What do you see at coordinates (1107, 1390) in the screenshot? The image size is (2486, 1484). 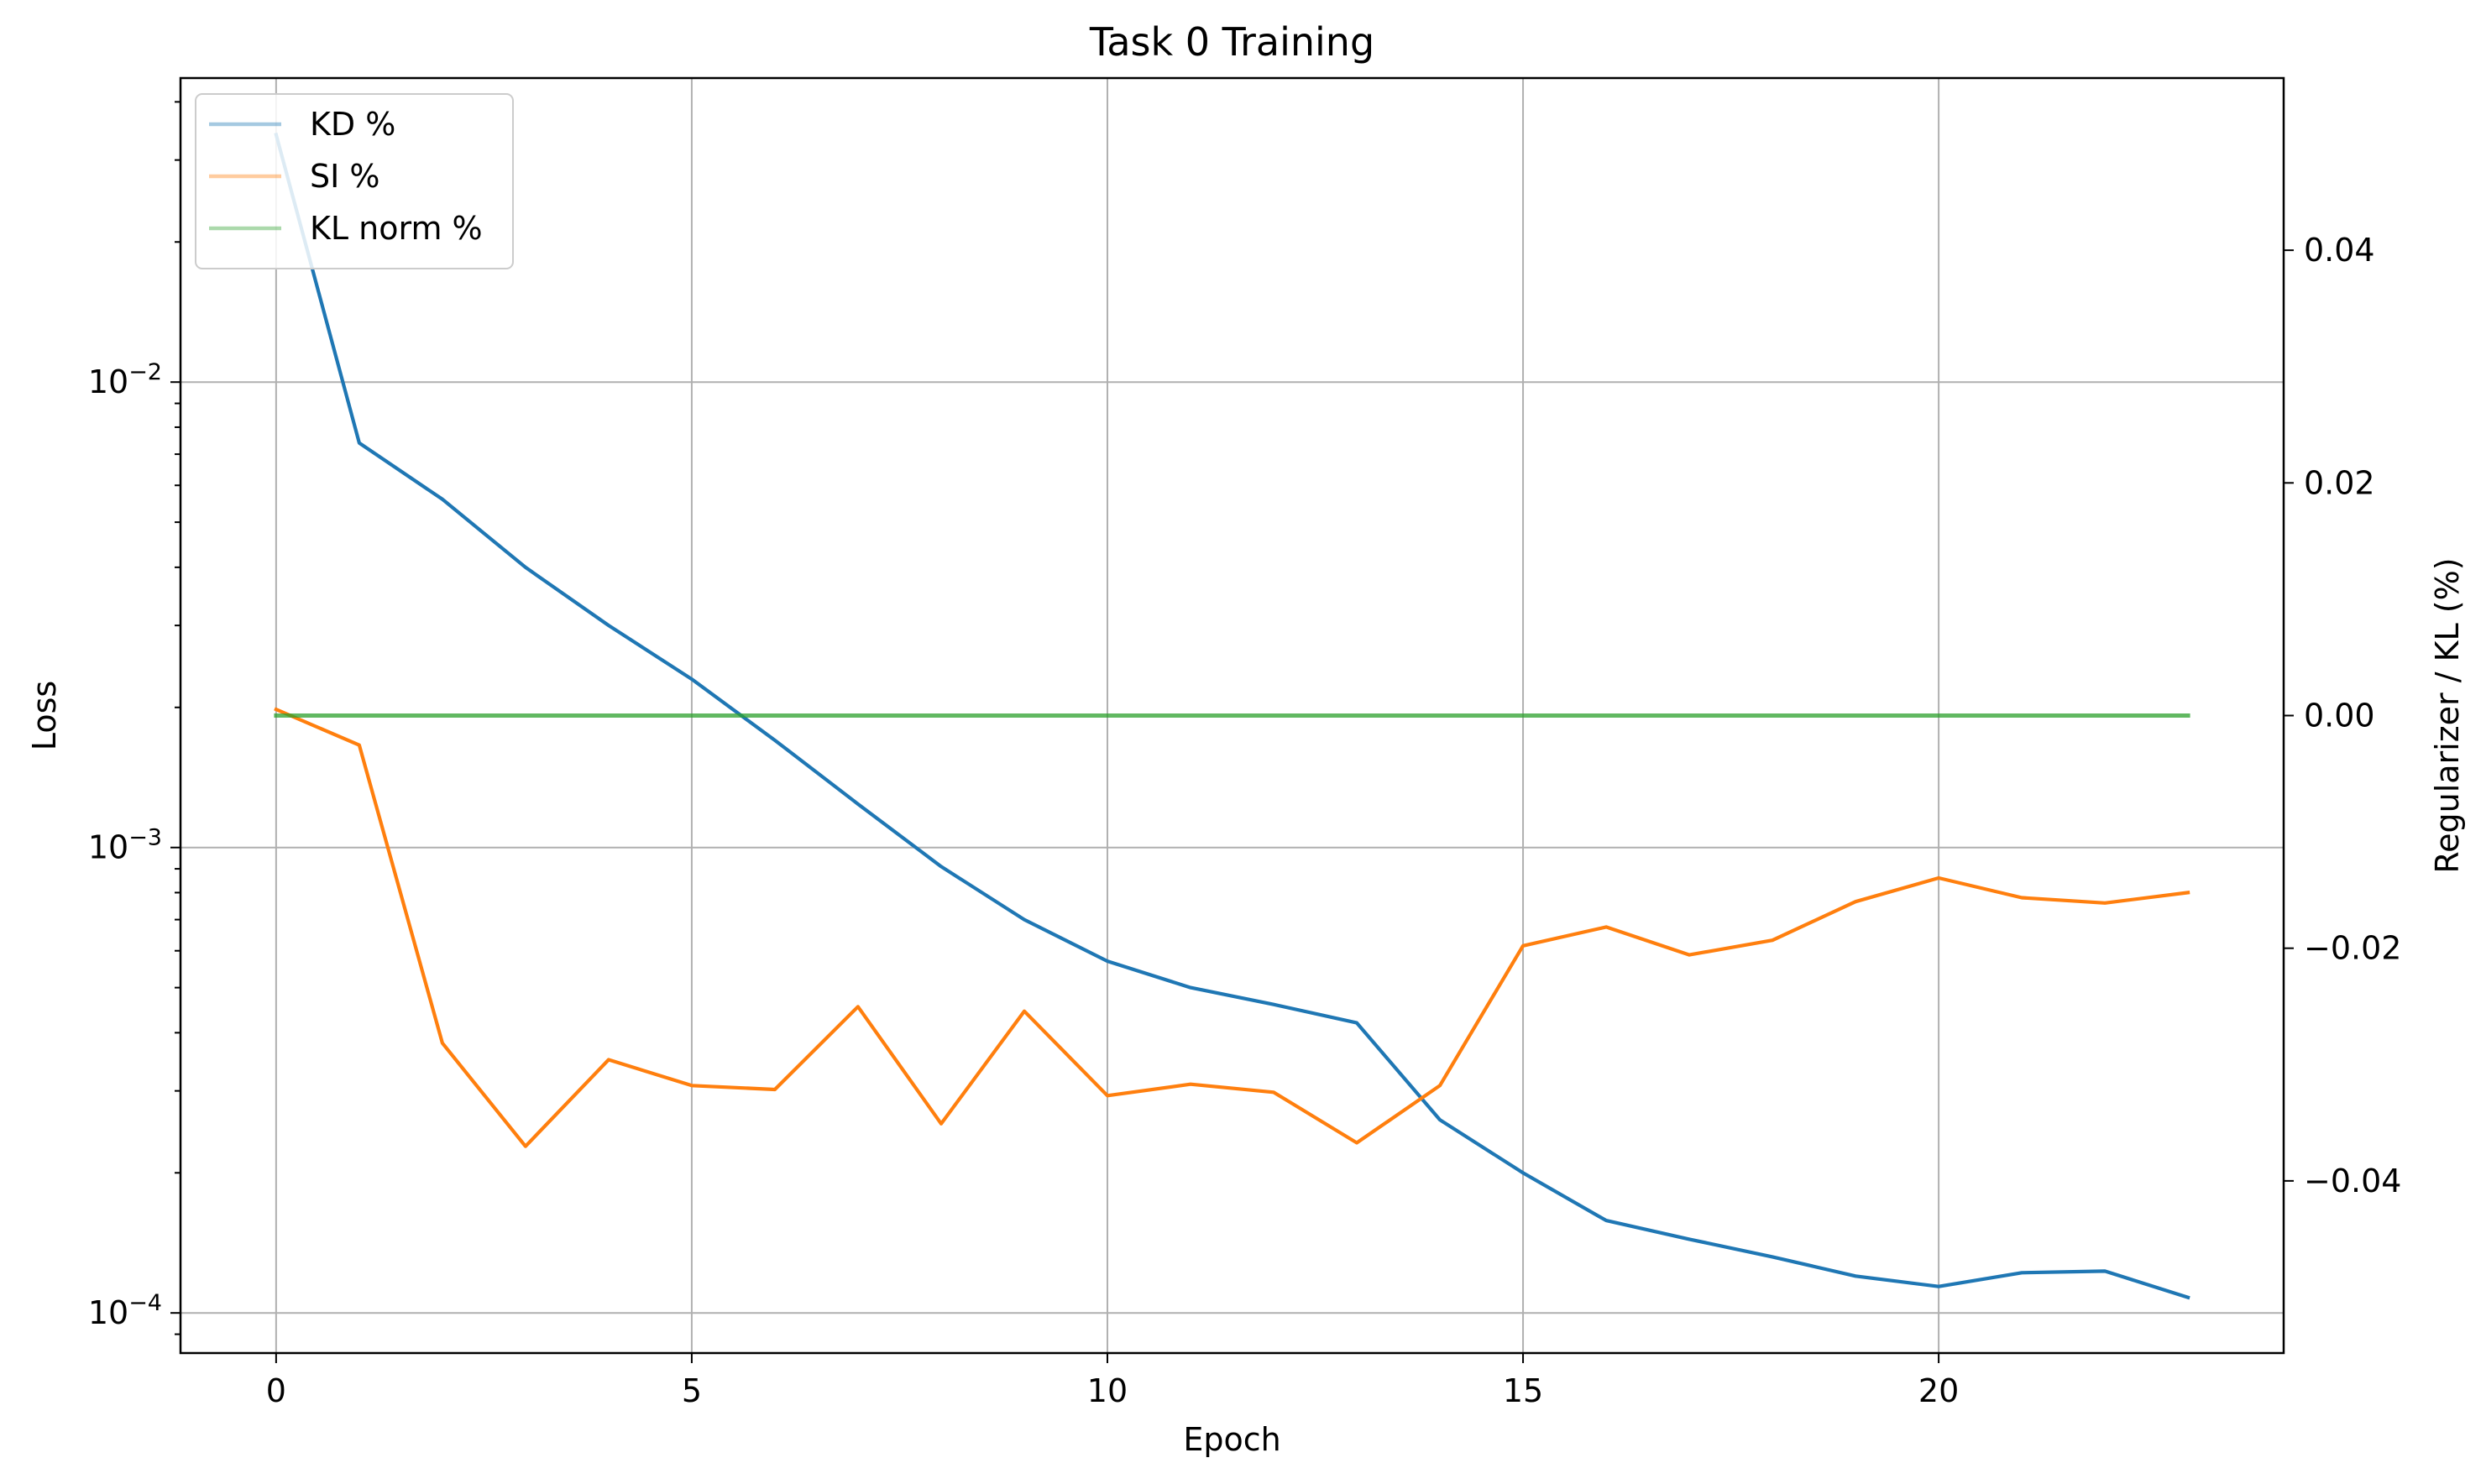 I see `x-tick-label: 10` at bounding box center [1107, 1390].